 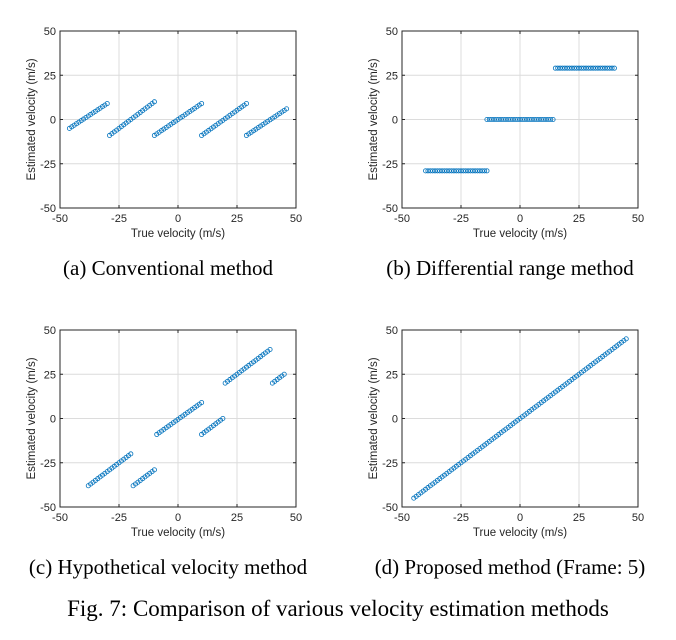 I want to click on subcaption-c: (c) Hypothetical velocity method, so click(x=168, y=567).